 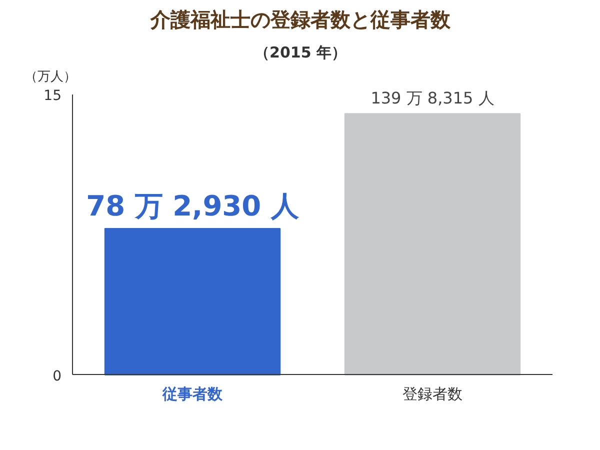 What do you see at coordinates (300, 53) in the screenshot?
I see `chart-subtitle: （2015 年）` at bounding box center [300, 53].